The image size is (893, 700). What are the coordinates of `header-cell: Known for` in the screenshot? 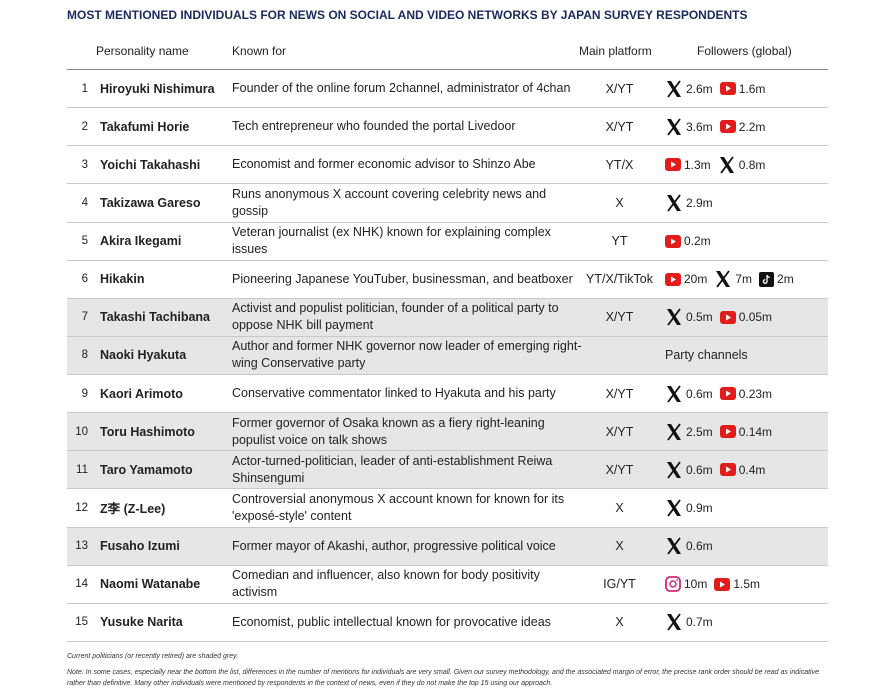 It's located at (259, 51).